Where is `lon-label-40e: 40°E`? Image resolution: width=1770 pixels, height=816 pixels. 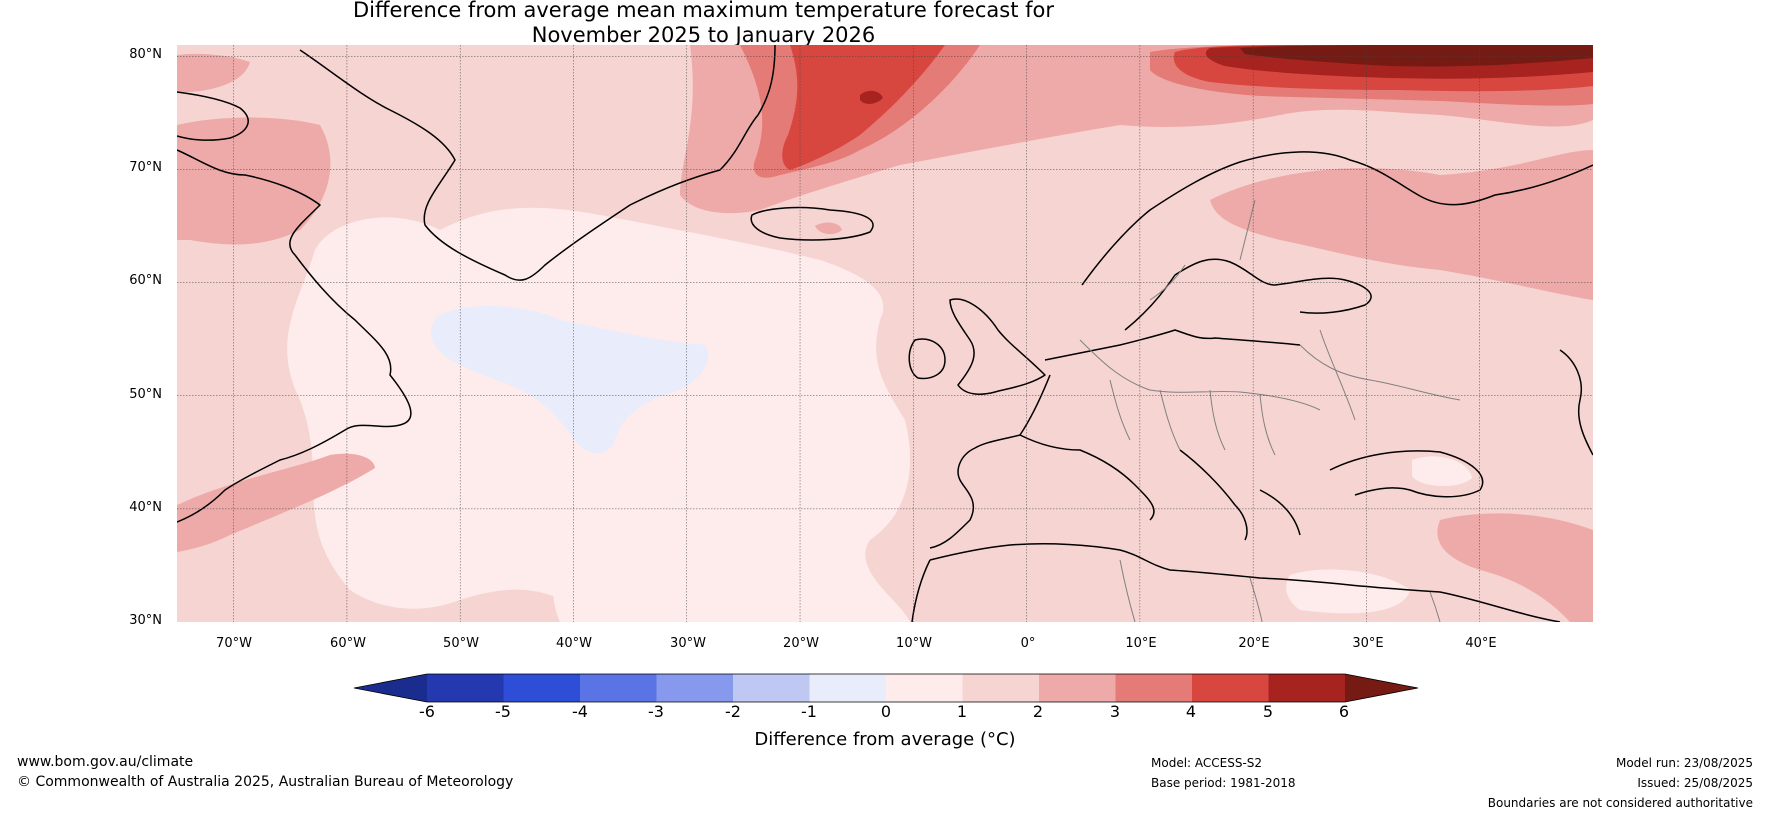 lon-label-40e: 40°E is located at coordinates (1481, 643).